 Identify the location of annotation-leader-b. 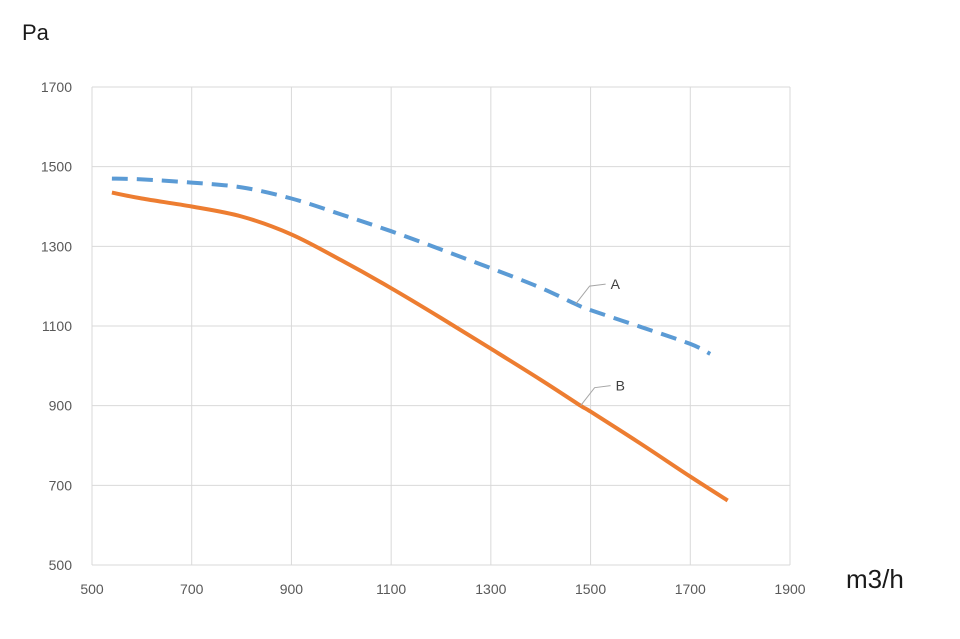
(595, 395).